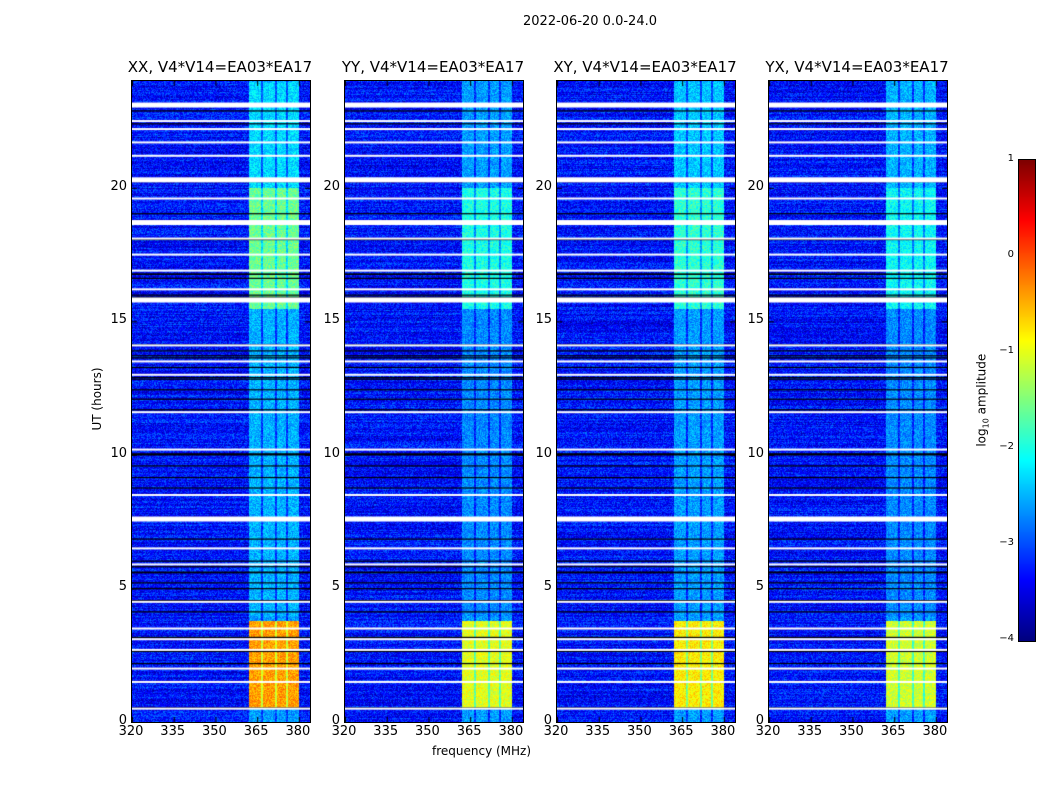 The image size is (1050, 800). Describe the element at coordinates (1006, 446) in the screenshot. I see `colorbar-tick-label: −2` at that location.